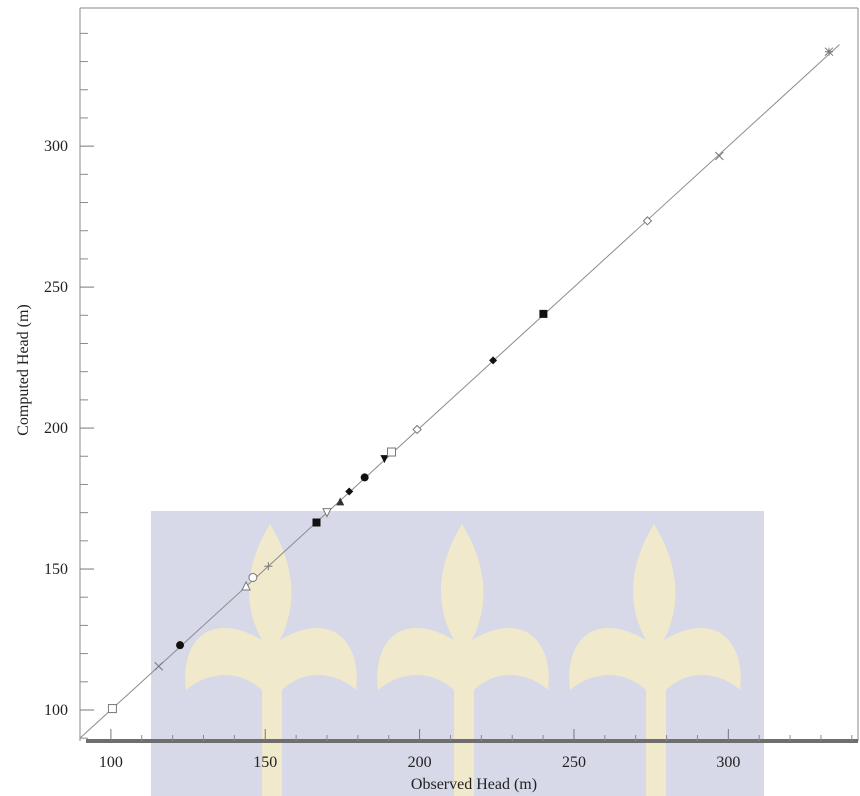 This screenshot has width=860, height=796. I want to click on y-tick-label: 150, so click(56, 569).